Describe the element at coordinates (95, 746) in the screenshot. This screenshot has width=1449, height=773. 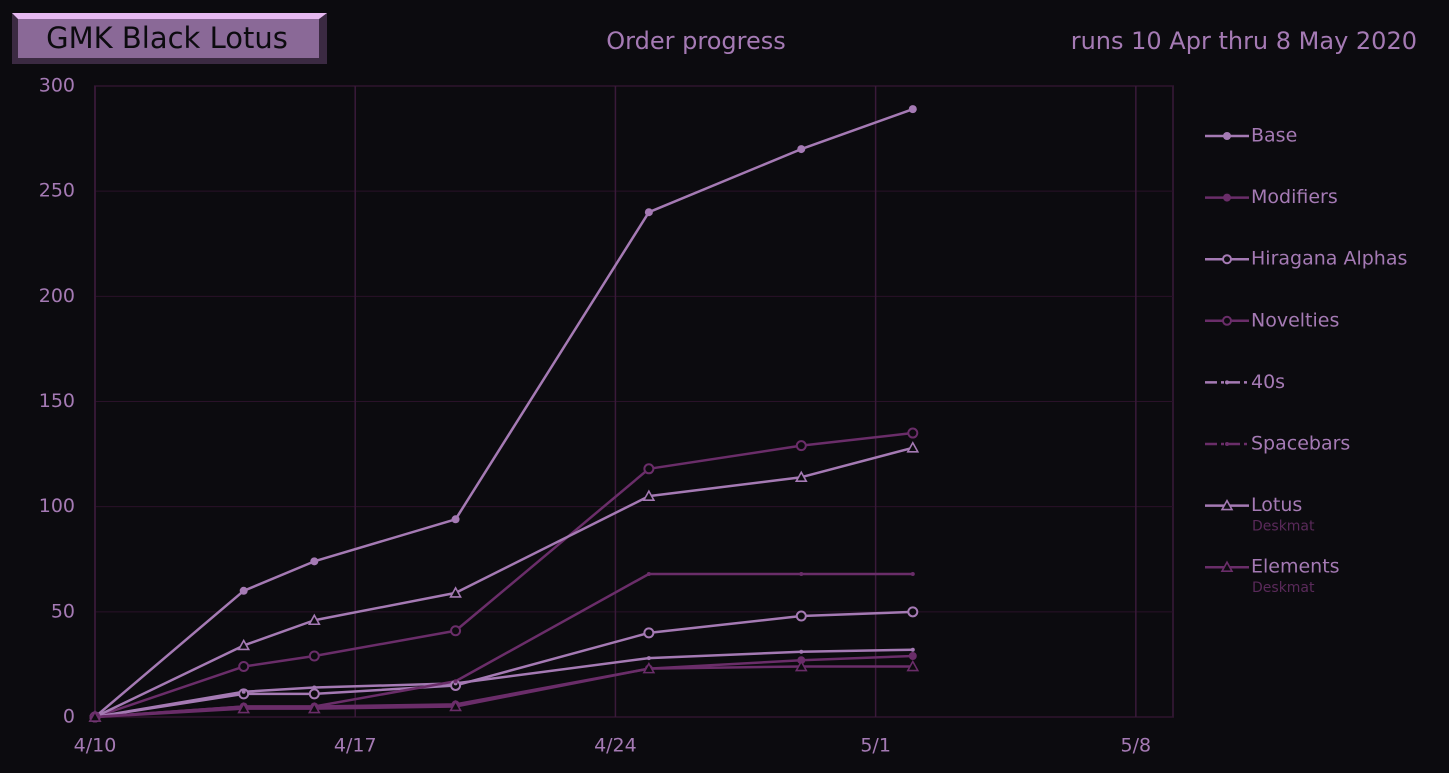
I see `x-tick-label: 4/10` at that location.